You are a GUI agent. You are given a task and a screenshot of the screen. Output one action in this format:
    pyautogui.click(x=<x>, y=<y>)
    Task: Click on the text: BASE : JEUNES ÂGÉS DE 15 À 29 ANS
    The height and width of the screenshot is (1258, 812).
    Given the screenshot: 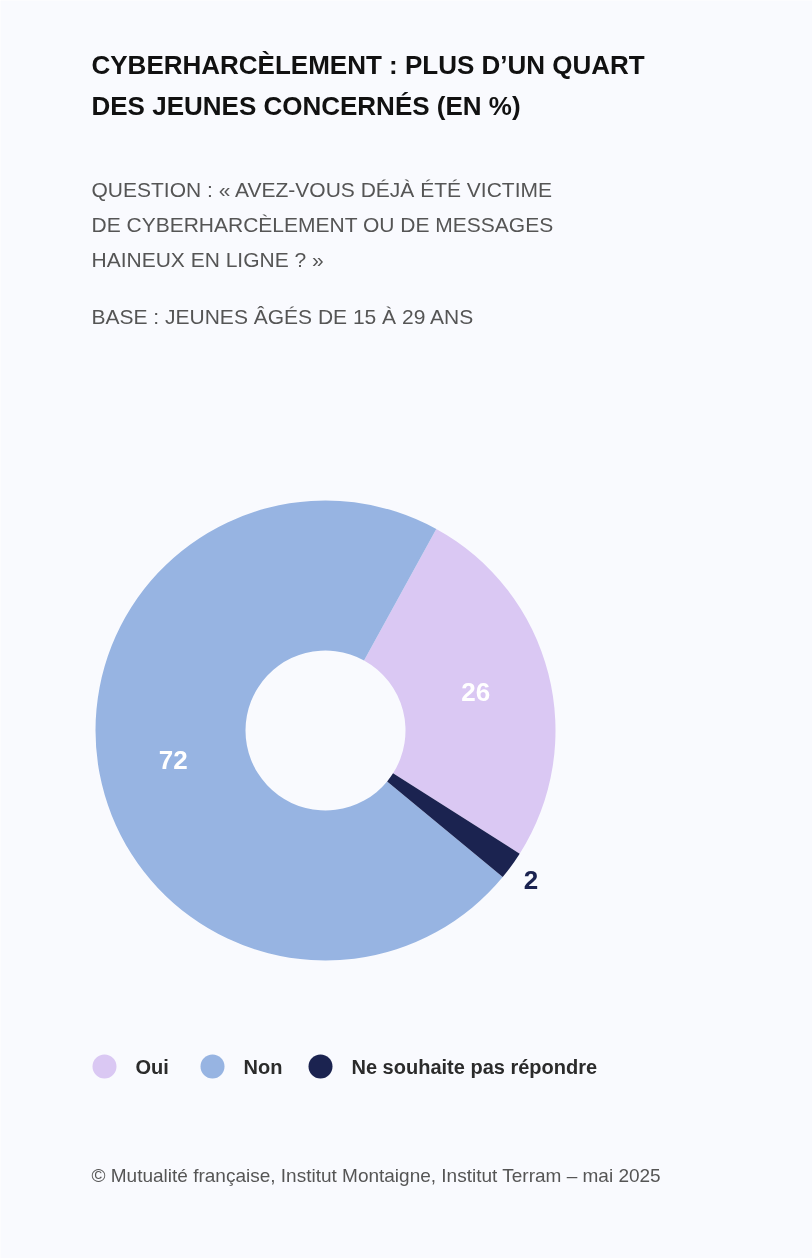 What is the action you would take?
    pyautogui.click(x=282, y=316)
    